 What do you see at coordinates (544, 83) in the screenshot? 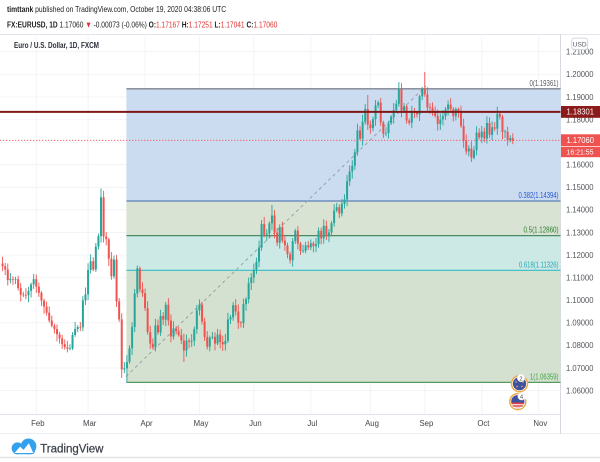
I see `svg-text: 0(1.19361)` at bounding box center [544, 83].